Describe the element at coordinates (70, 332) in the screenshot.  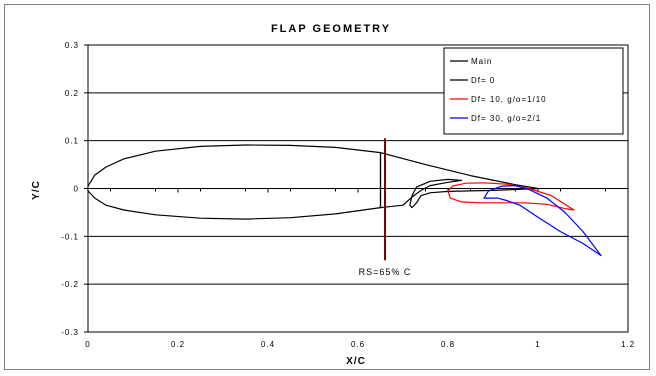
I see `y-tick-label: -0.3` at that location.